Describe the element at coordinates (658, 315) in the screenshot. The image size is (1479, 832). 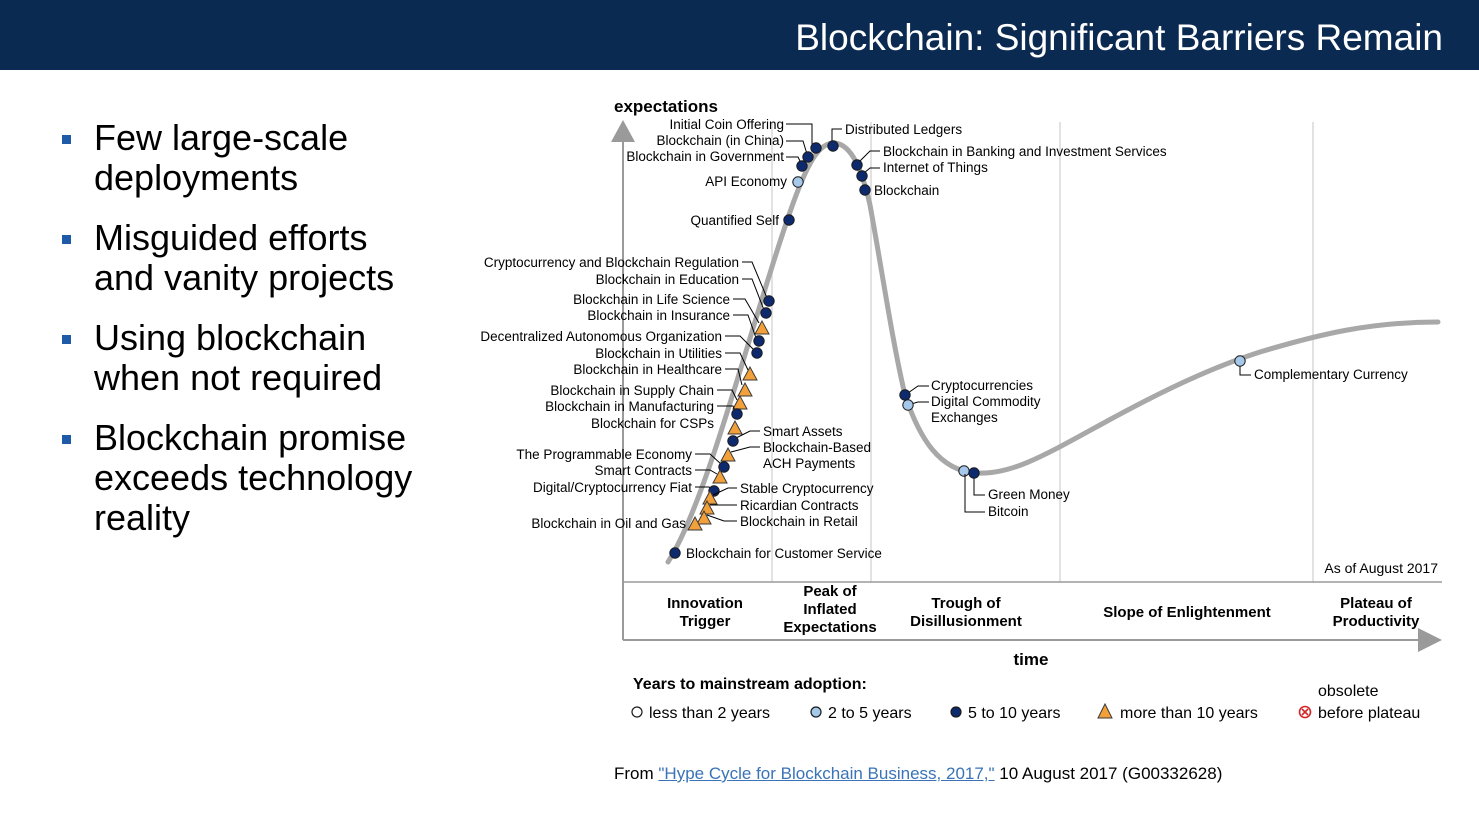
I see `technology-label: Blockchain in Insurance` at that location.